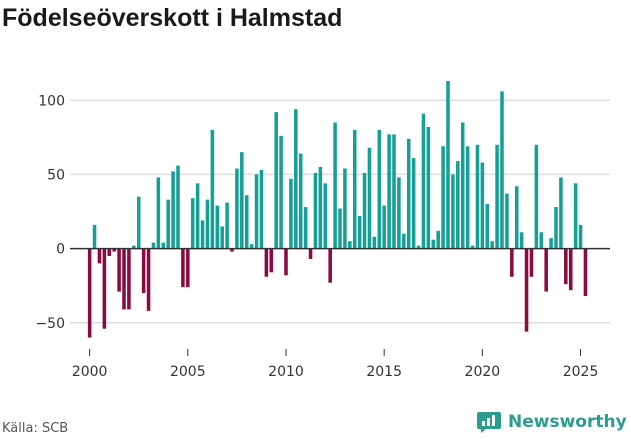 This screenshot has height=439, width=631. What do you see at coordinates (483, 372) in the screenshot?
I see `x-tick-label: 2020` at bounding box center [483, 372].